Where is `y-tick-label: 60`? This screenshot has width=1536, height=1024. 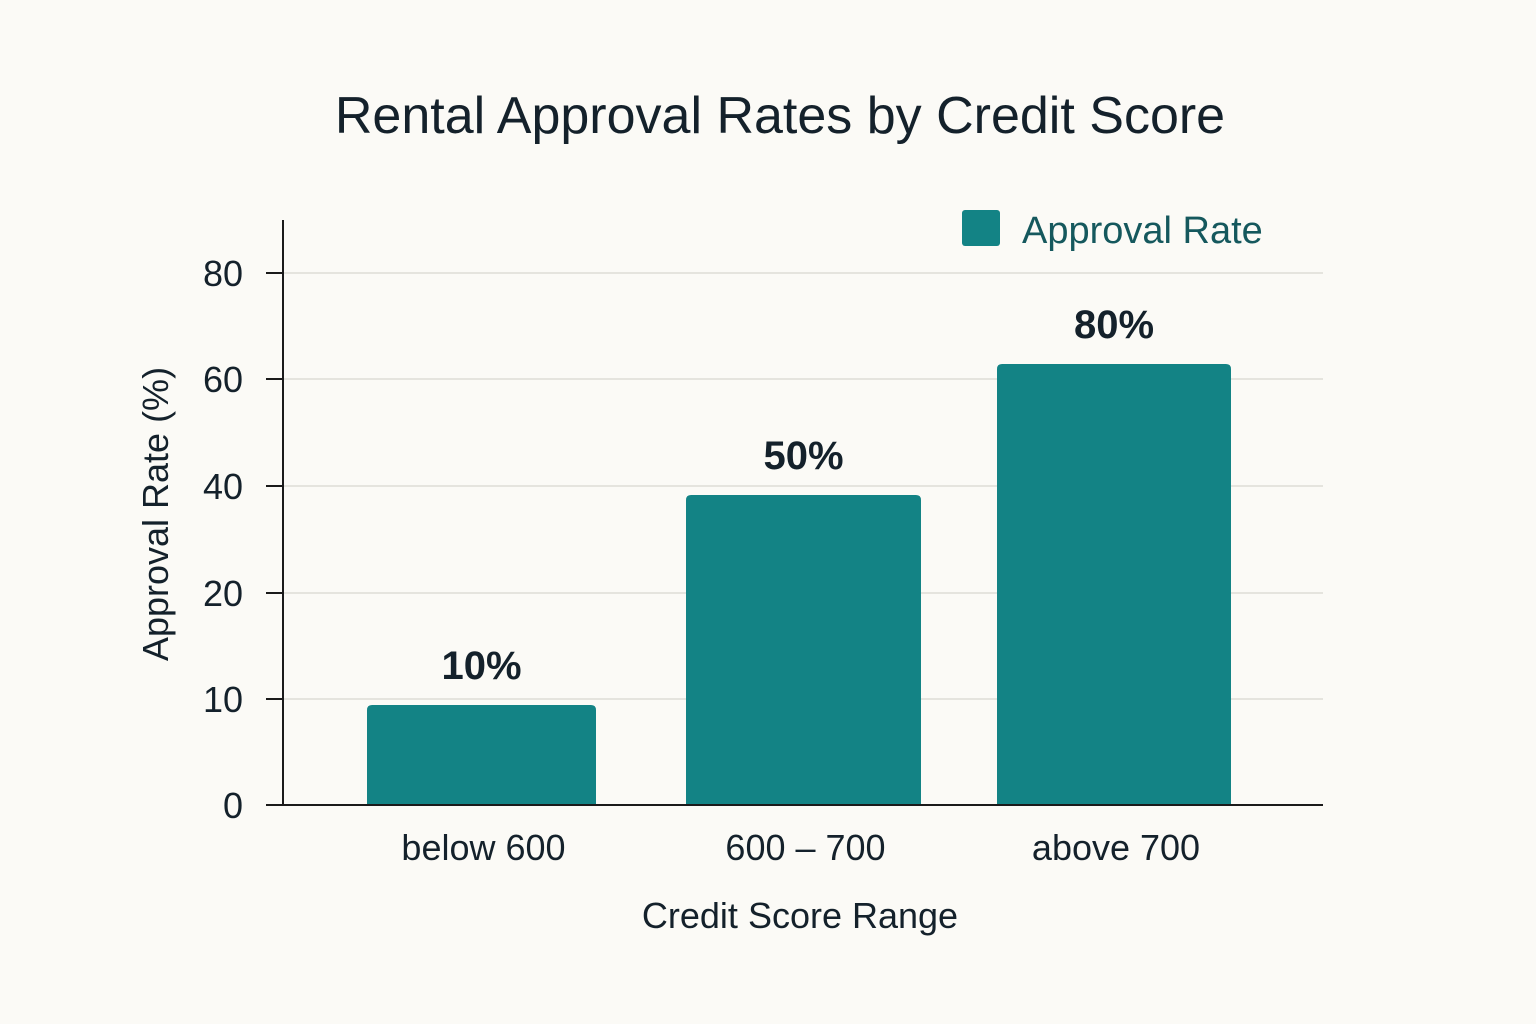 y-tick-label: 60 is located at coordinates (223, 379).